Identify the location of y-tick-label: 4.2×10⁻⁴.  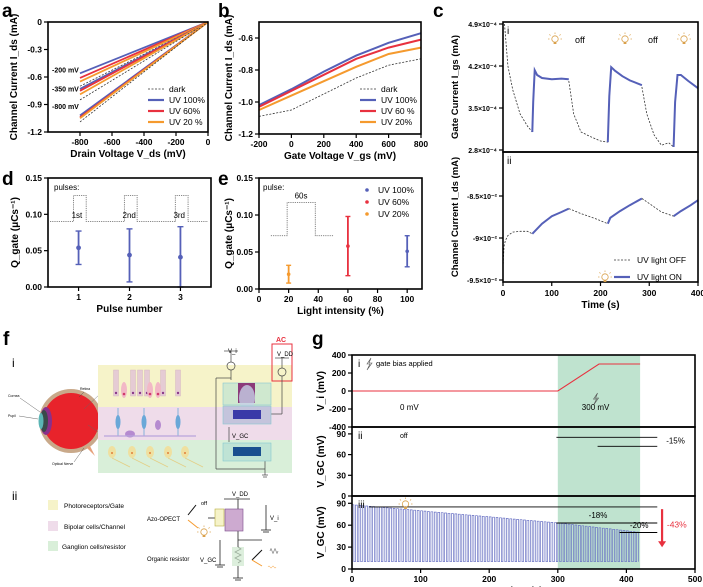
(482, 67).